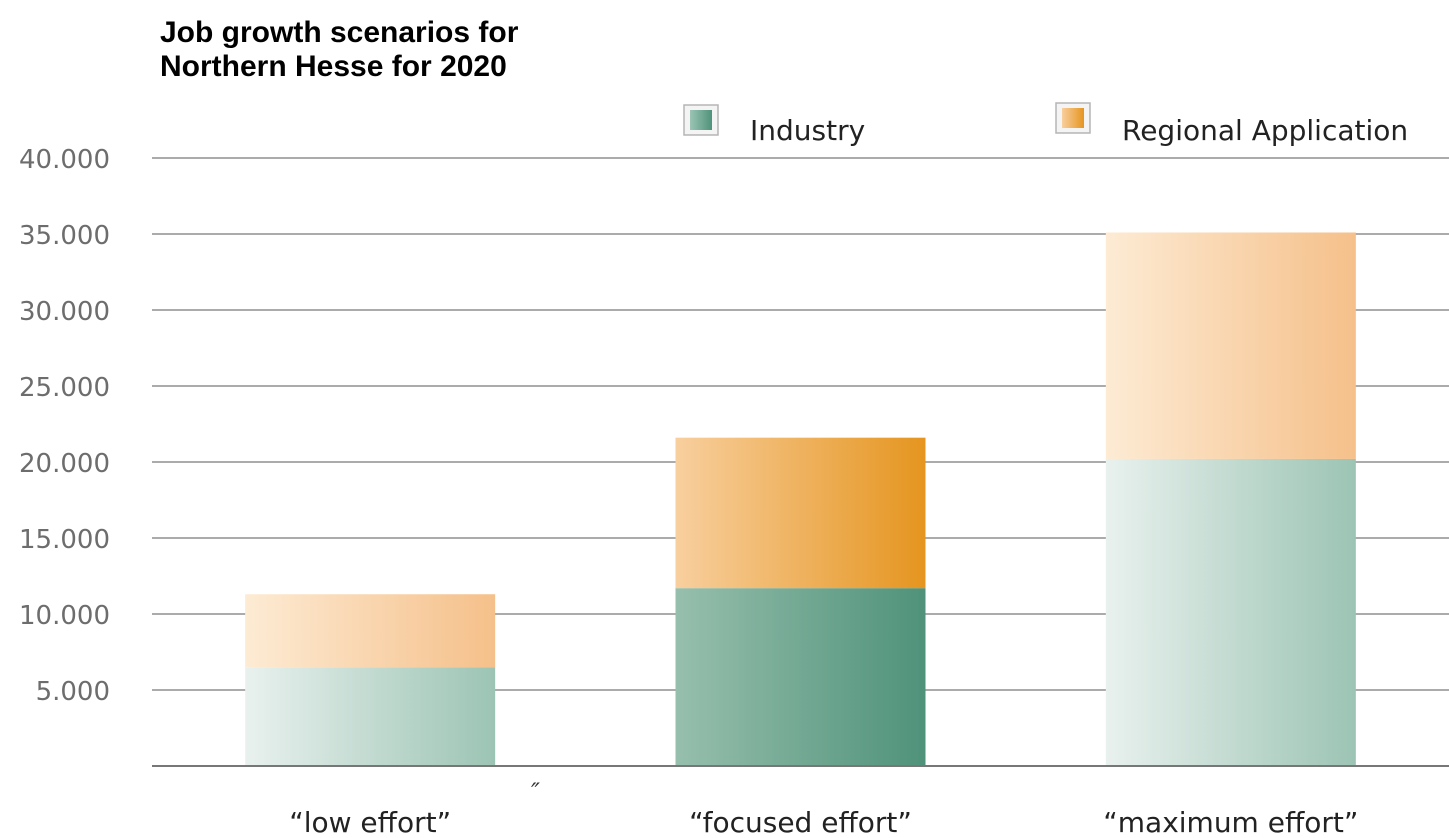 The width and height of the screenshot is (1449, 838). Describe the element at coordinates (64, 160) in the screenshot. I see `y-tick-label: 40.000` at that location.